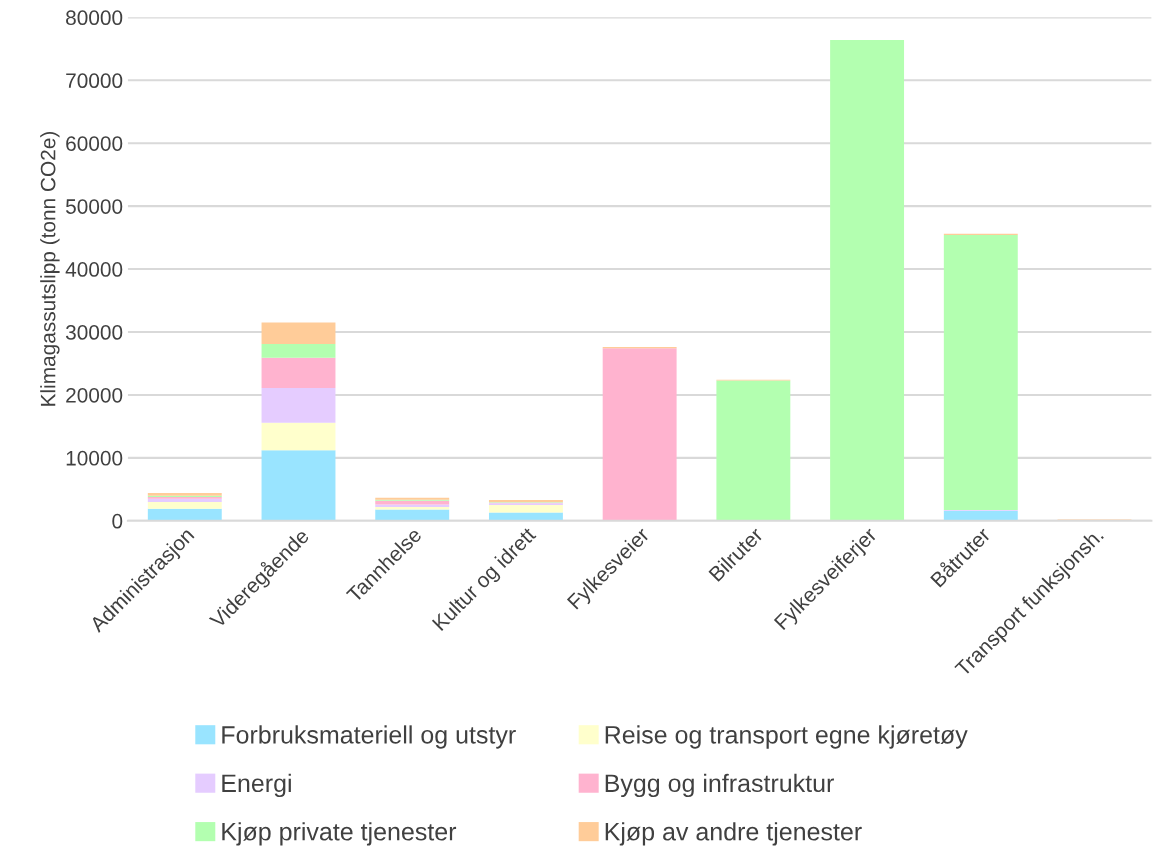 This screenshot has width=1163, height=868. I want to click on y-tick-label: 60000, so click(94, 143).